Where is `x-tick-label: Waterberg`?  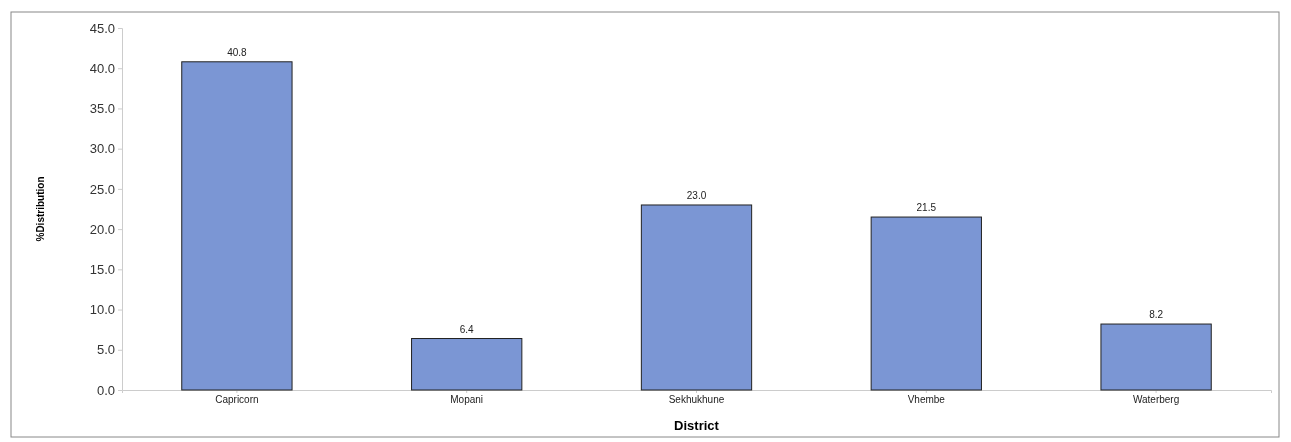 x-tick-label: Waterberg is located at coordinates (1156, 400).